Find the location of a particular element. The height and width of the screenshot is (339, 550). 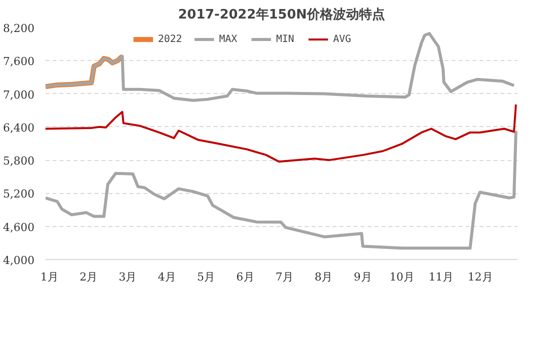

x-tick-label: 3月 is located at coordinates (127, 277).